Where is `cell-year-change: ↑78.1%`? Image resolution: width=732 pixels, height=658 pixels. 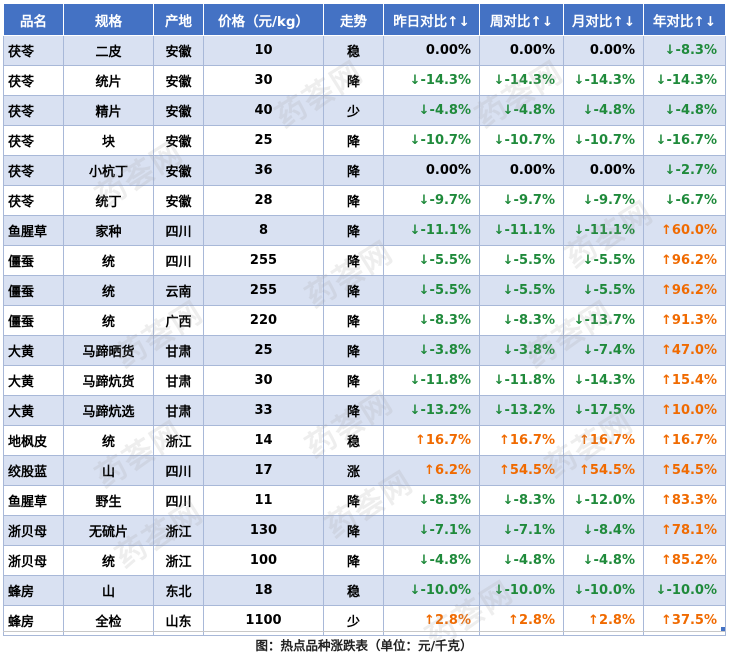
cell-year-change: ↑78.1% is located at coordinates (684, 530).